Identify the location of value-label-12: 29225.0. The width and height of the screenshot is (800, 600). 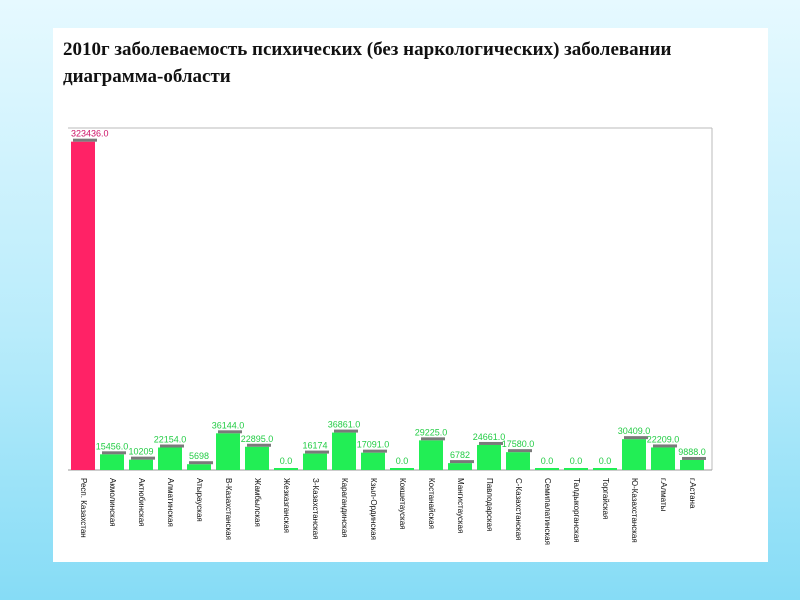
(431, 432).